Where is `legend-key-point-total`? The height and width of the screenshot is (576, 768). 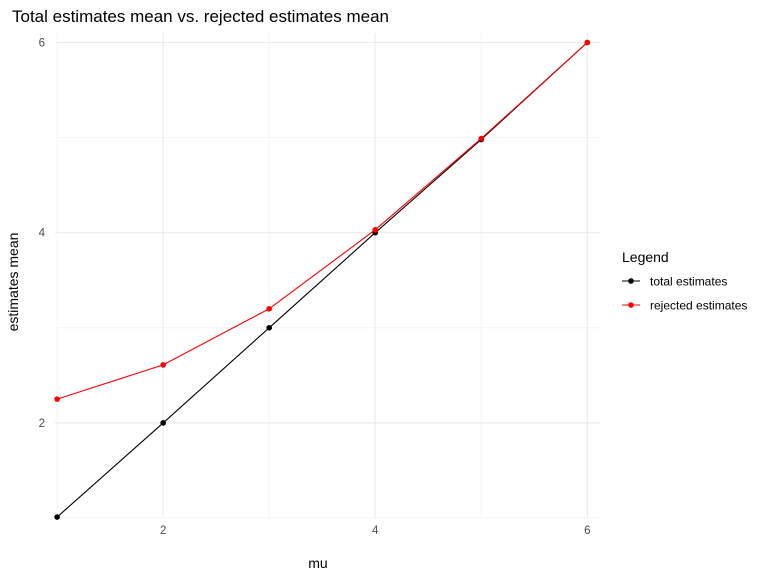 legend-key-point-total is located at coordinates (631, 281).